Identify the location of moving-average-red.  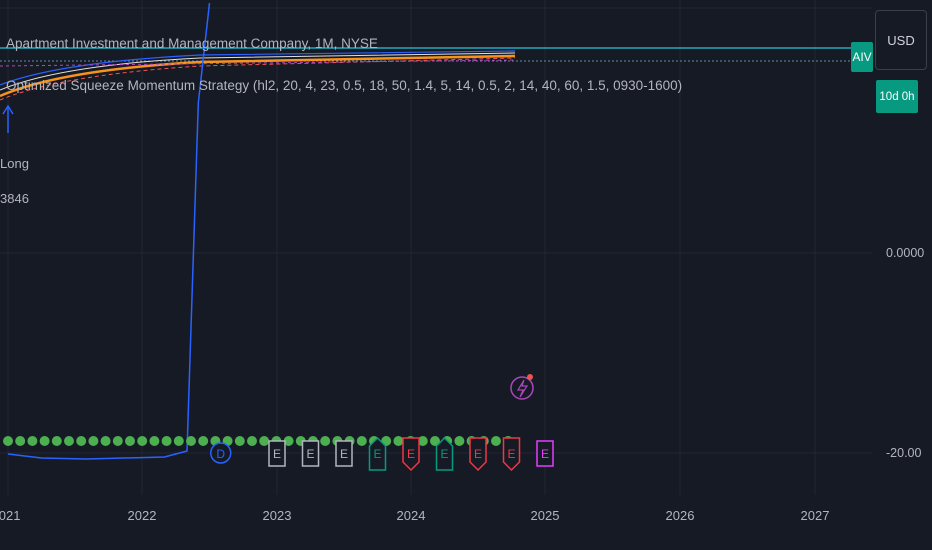
(258, 79).